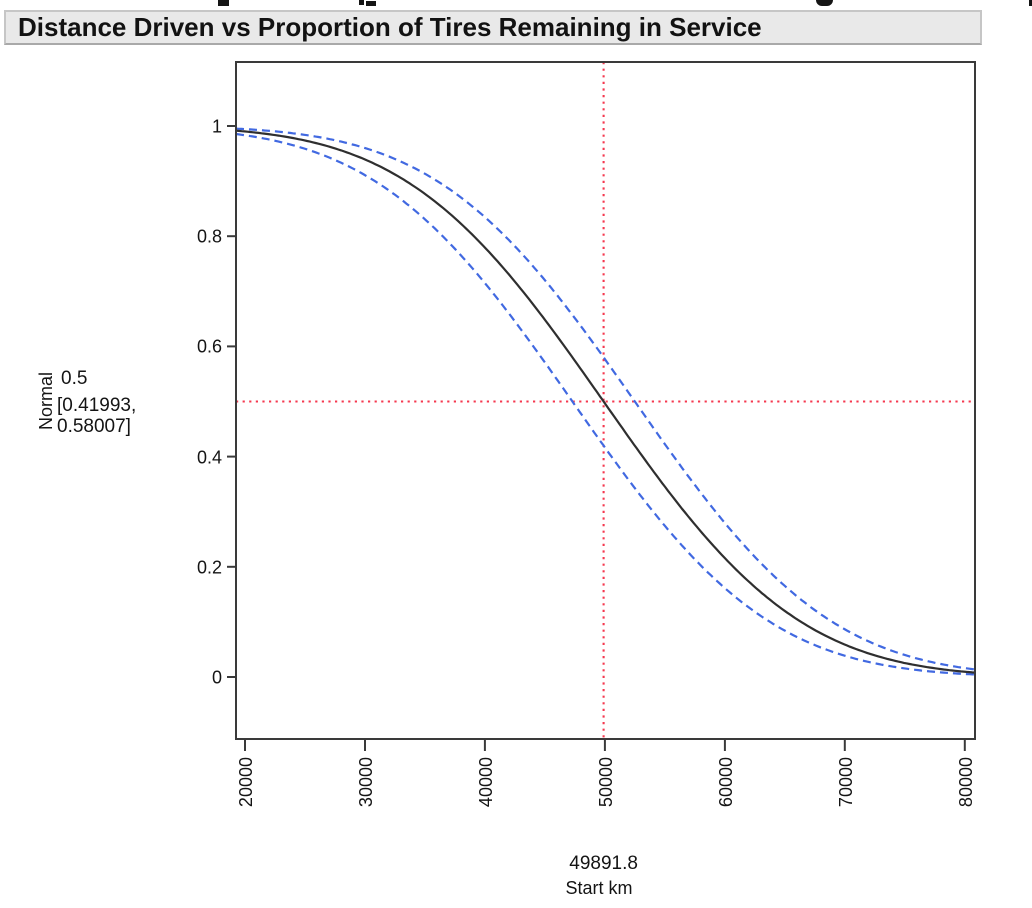  Describe the element at coordinates (846, 782) in the screenshot. I see `x-tick-label: 70000` at that location.